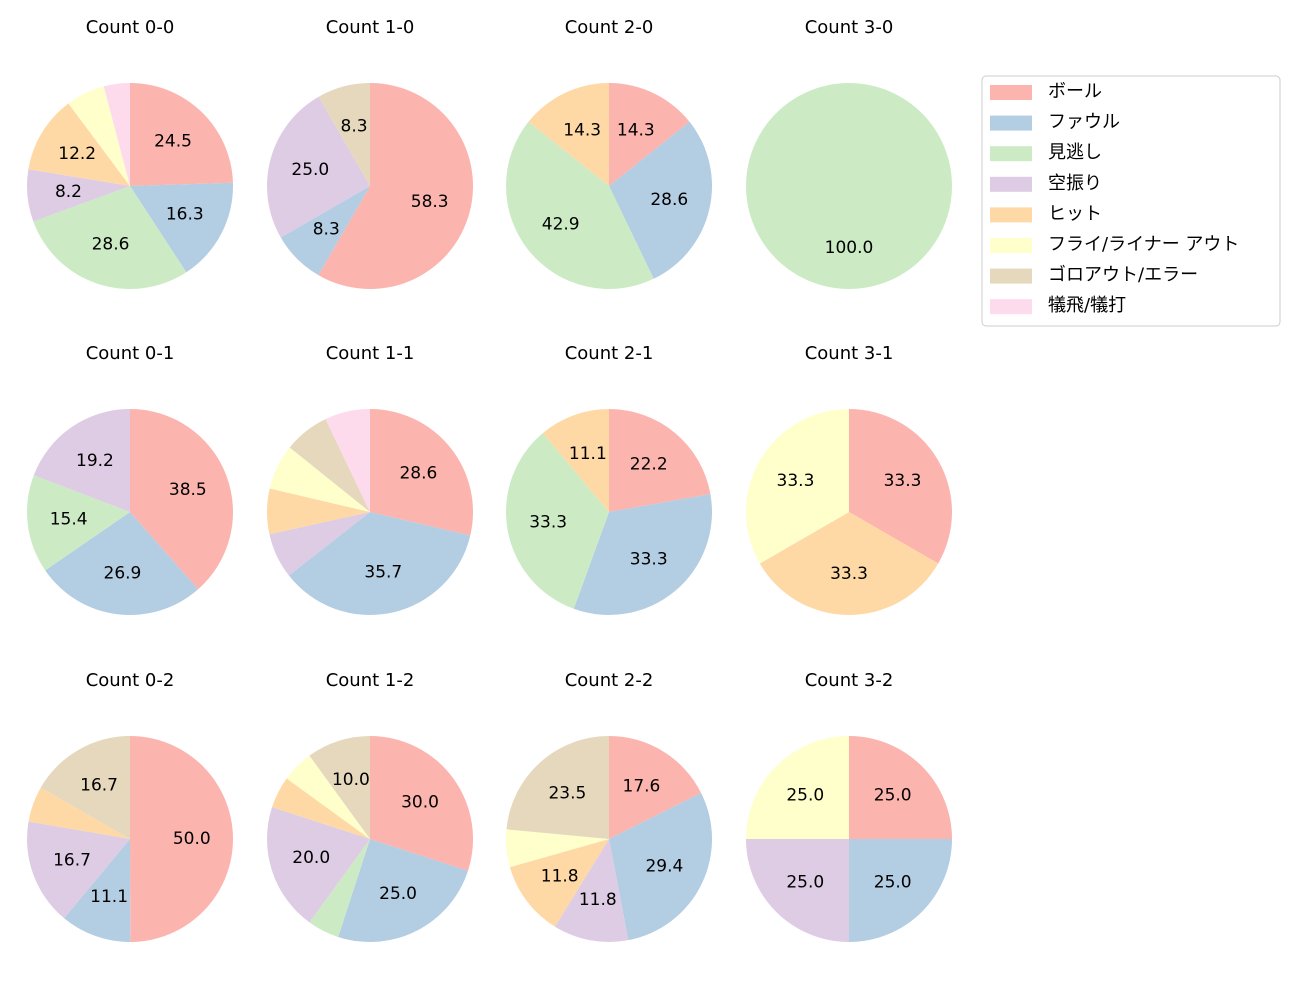 This screenshot has width=1300, height=1004. What do you see at coordinates (130, 353) in the screenshot?
I see `chart-title: Count 0-1` at bounding box center [130, 353].